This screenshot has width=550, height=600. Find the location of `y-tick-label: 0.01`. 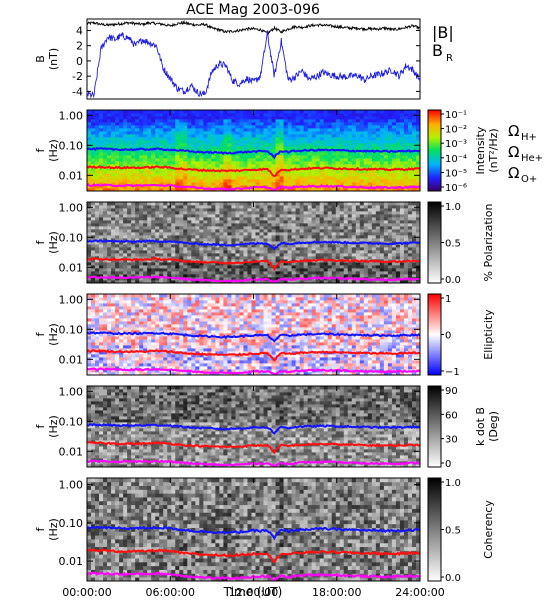

y-tick-label: 0.01 is located at coordinates (71, 175).